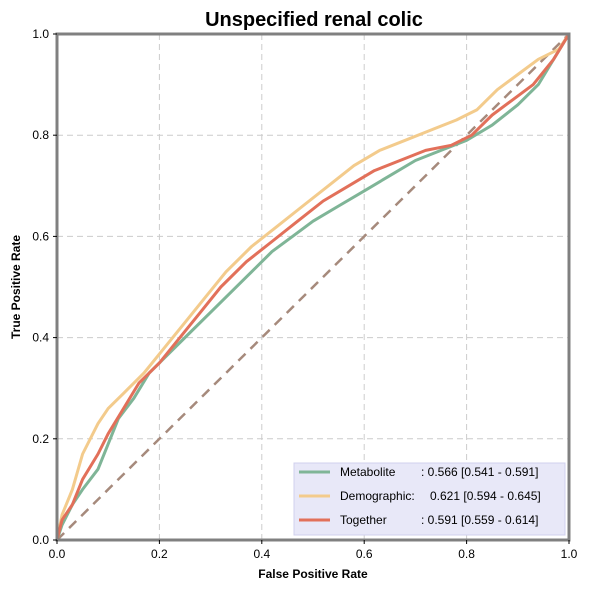 This screenshot has width=591, height=592. I want to click on y-axis-label: True Positive Rate, so click(16, 287).